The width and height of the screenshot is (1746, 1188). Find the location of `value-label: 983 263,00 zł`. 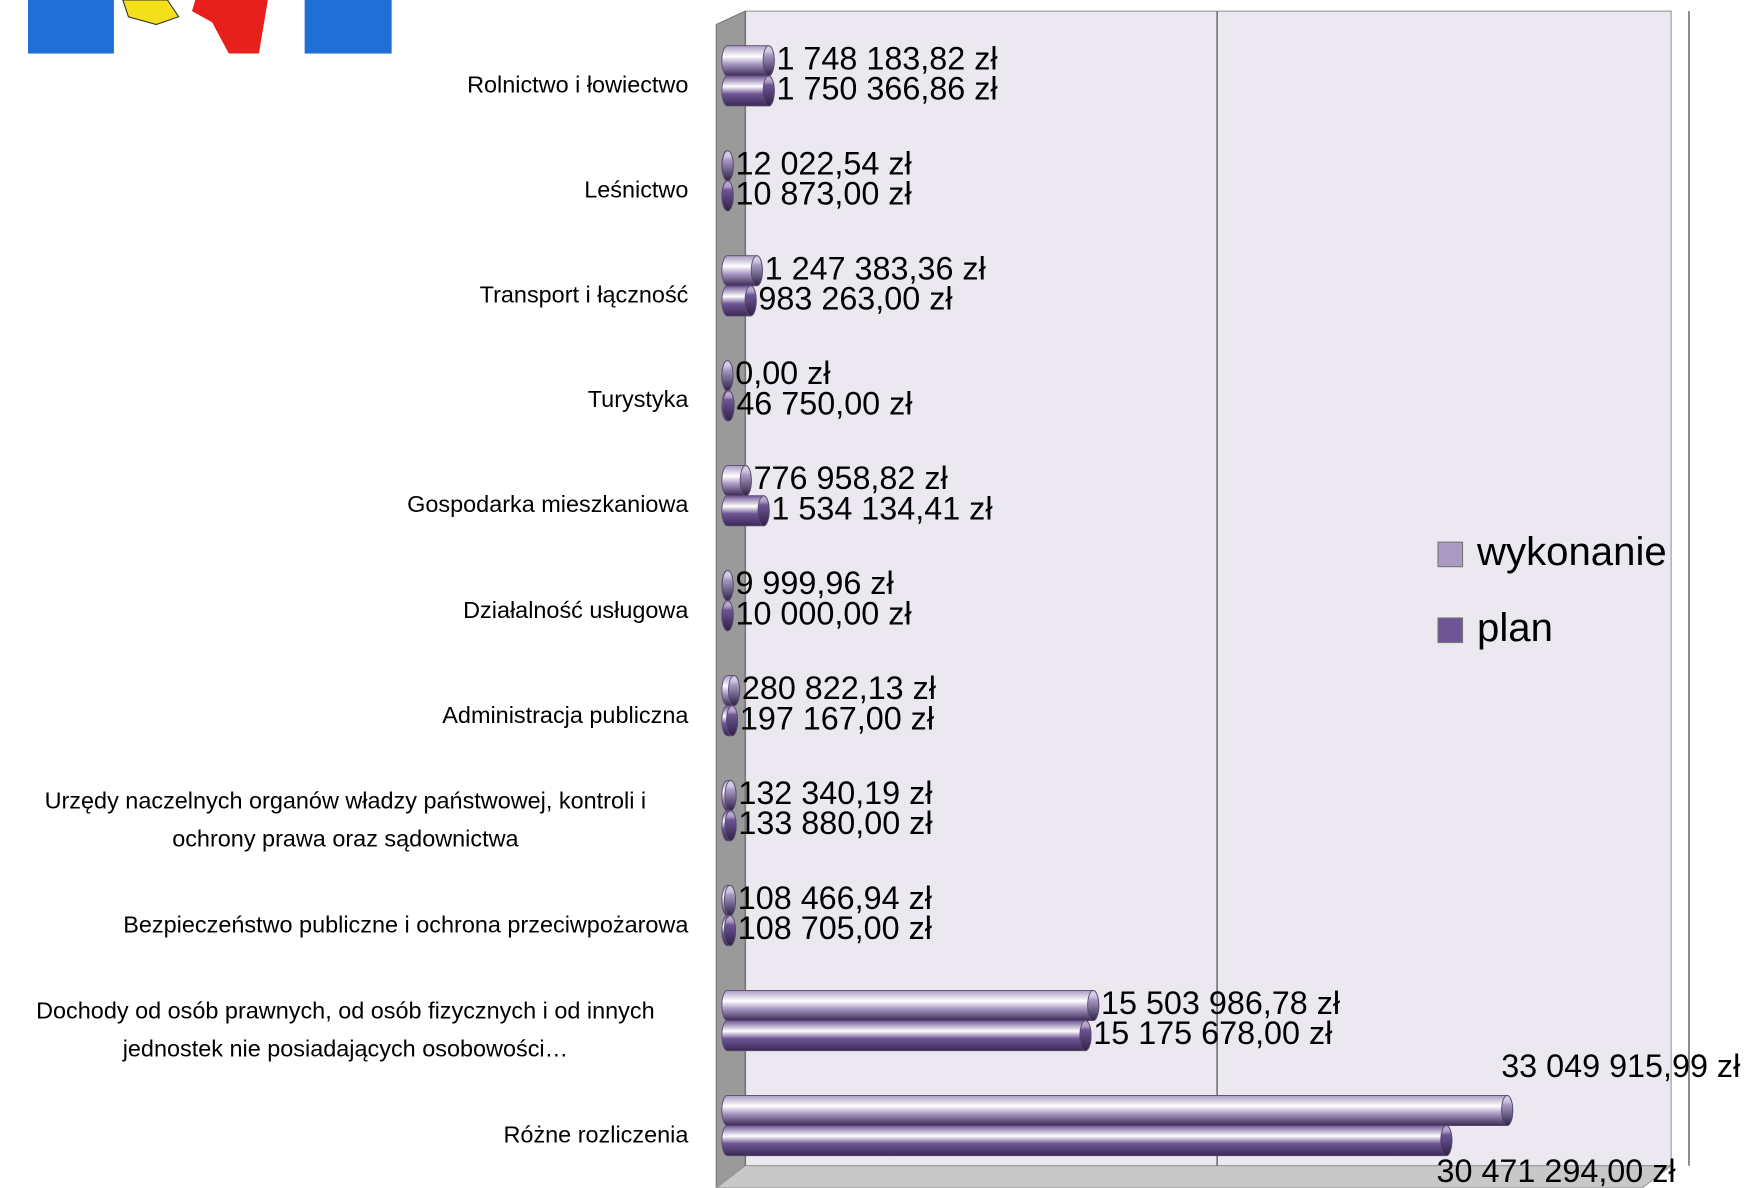

value-label: 983 263,00 zł is located at coordinates (855, 298).